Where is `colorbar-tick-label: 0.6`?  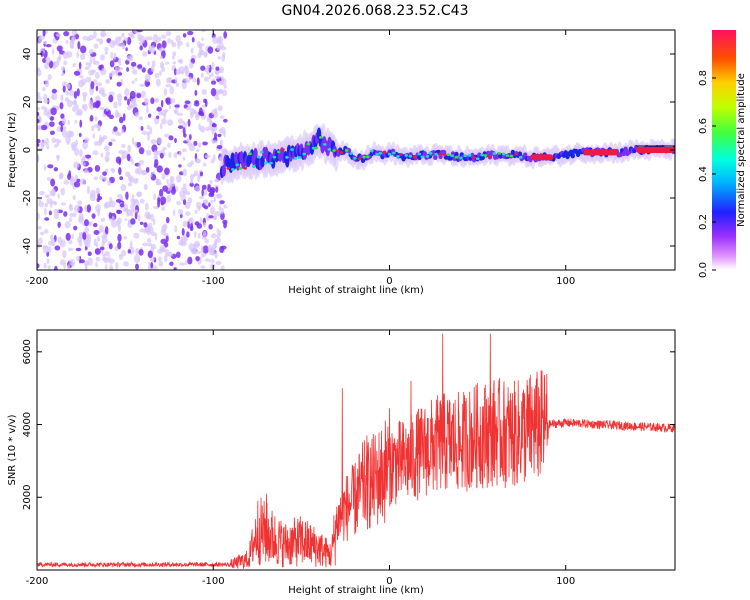 colorbar-tick-label: 0.6 is located at coordinates (703, 126).